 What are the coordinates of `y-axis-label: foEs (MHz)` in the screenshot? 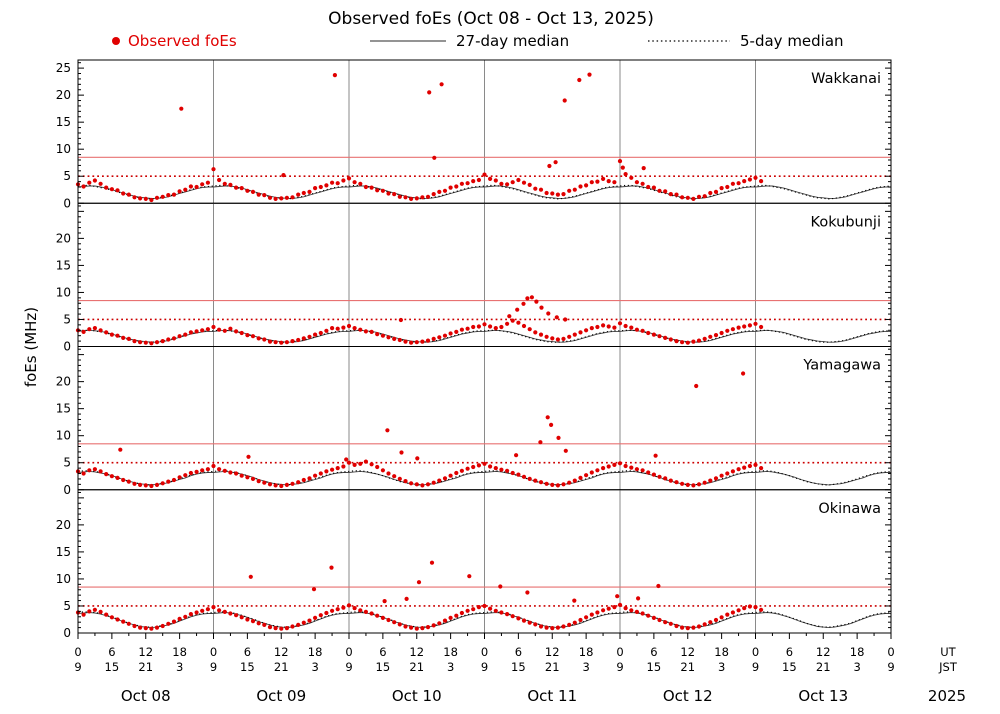 It's located at (31, 347).